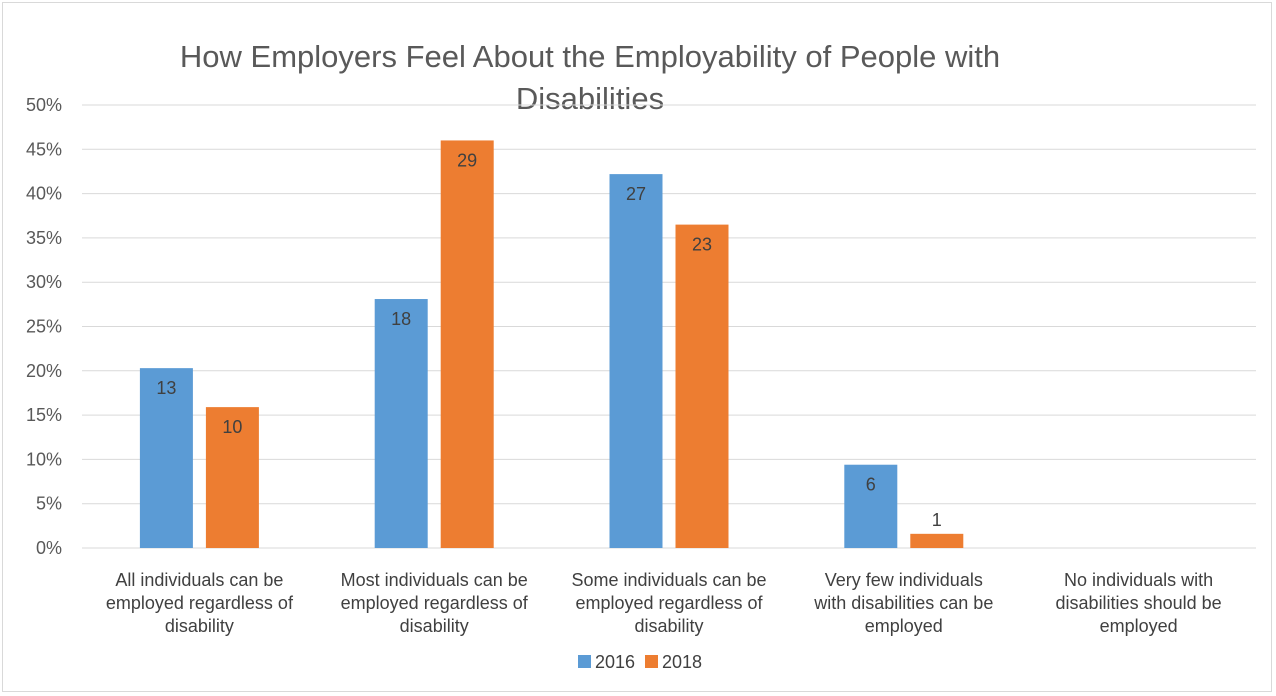 The image size is (1276, 696). I want to click on data-label: 10, so click(232, 427).